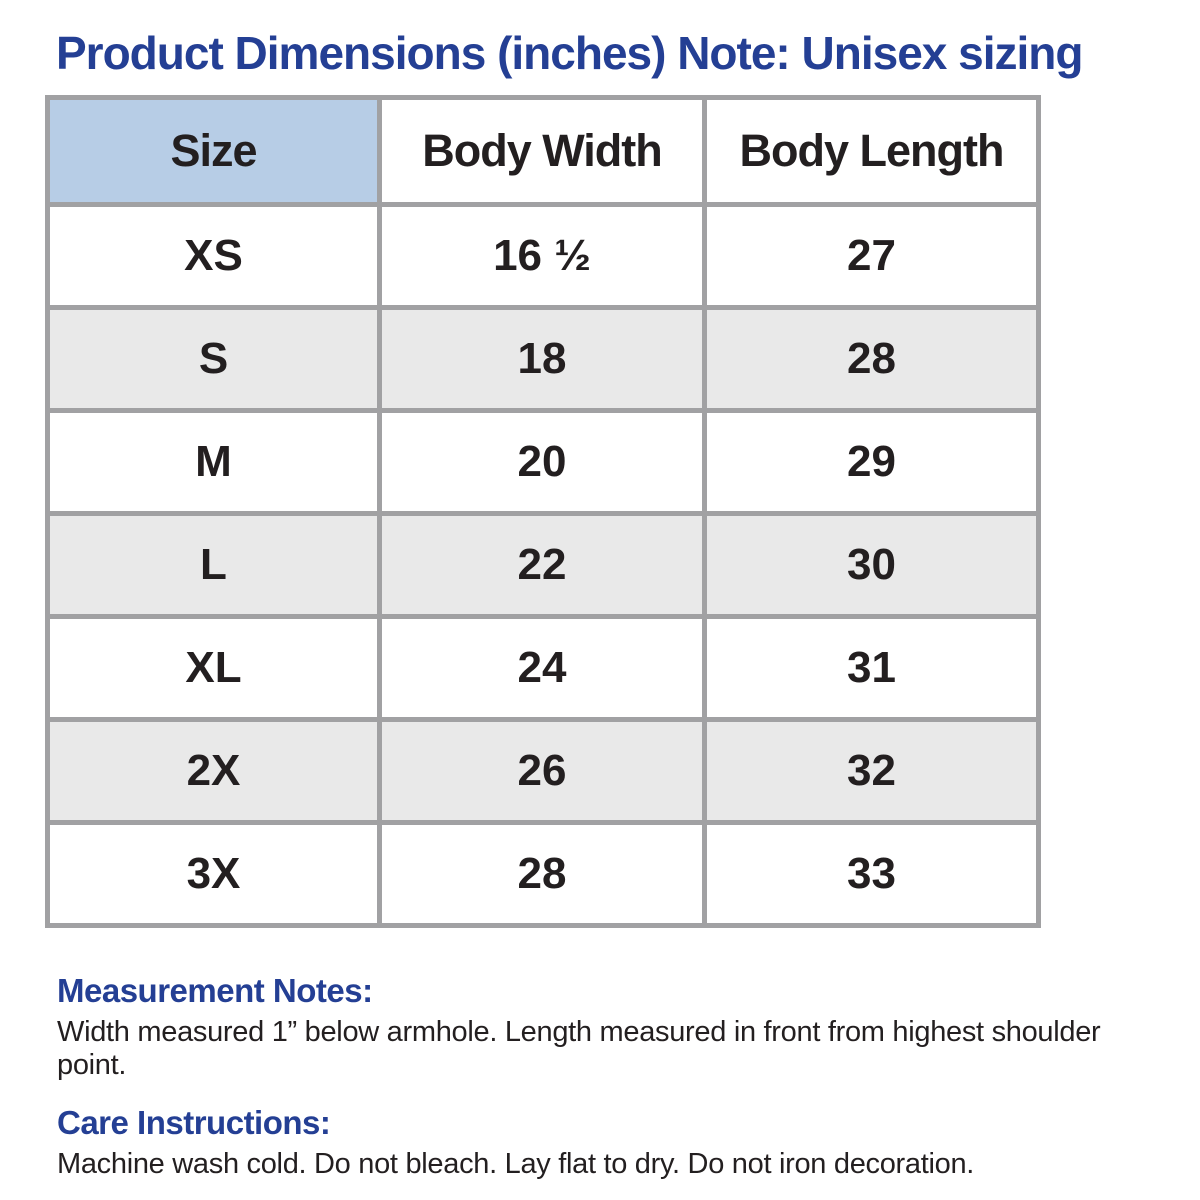 This screenshot has height=1200, width=1200. I want to click on table-row-2x: 2X 26 32, so click(543, 771).